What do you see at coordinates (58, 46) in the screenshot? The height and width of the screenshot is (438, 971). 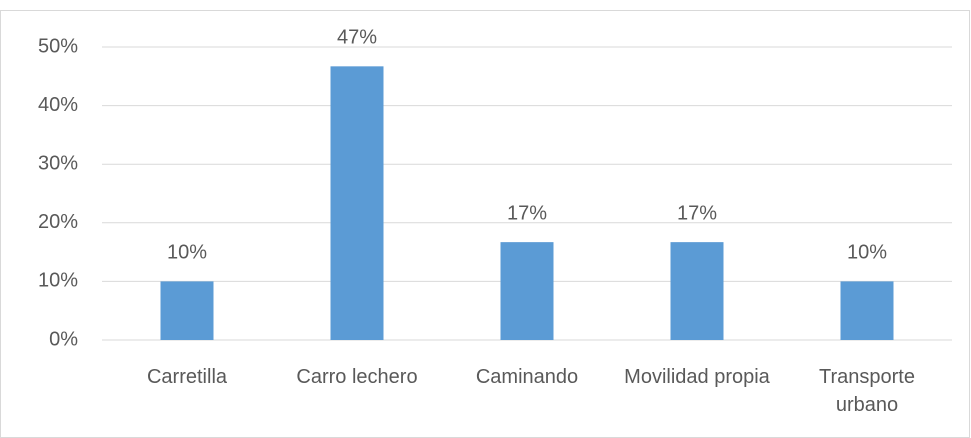 I see `y-tick-label: 50%` at bounding box center [58, 46].